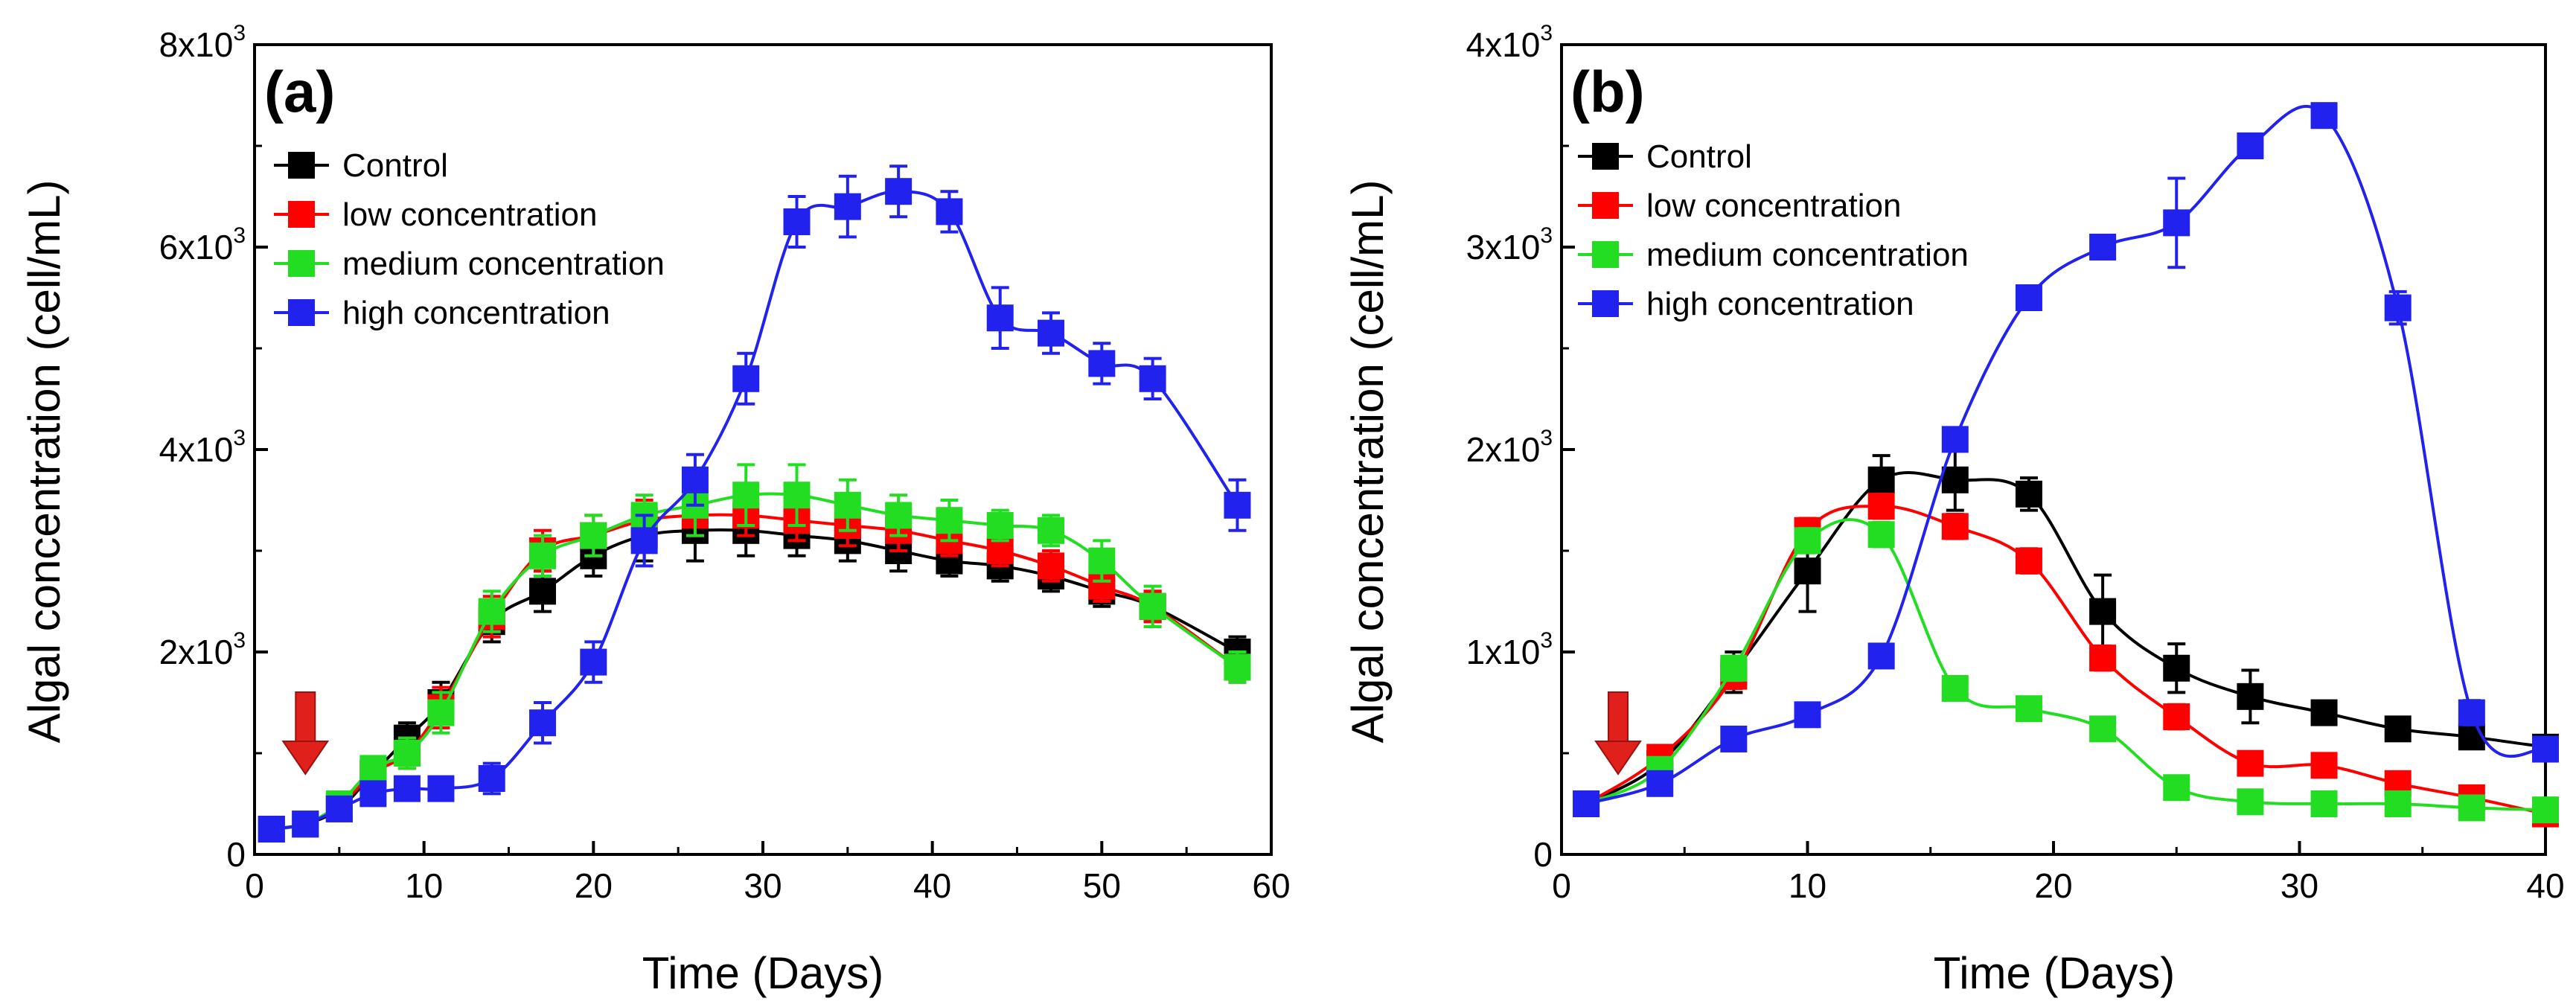 The height and width of the screenshot is (1007, 2576). I want to click on panel-b-y-tick-label: 1x10³, so click(1510, 649).